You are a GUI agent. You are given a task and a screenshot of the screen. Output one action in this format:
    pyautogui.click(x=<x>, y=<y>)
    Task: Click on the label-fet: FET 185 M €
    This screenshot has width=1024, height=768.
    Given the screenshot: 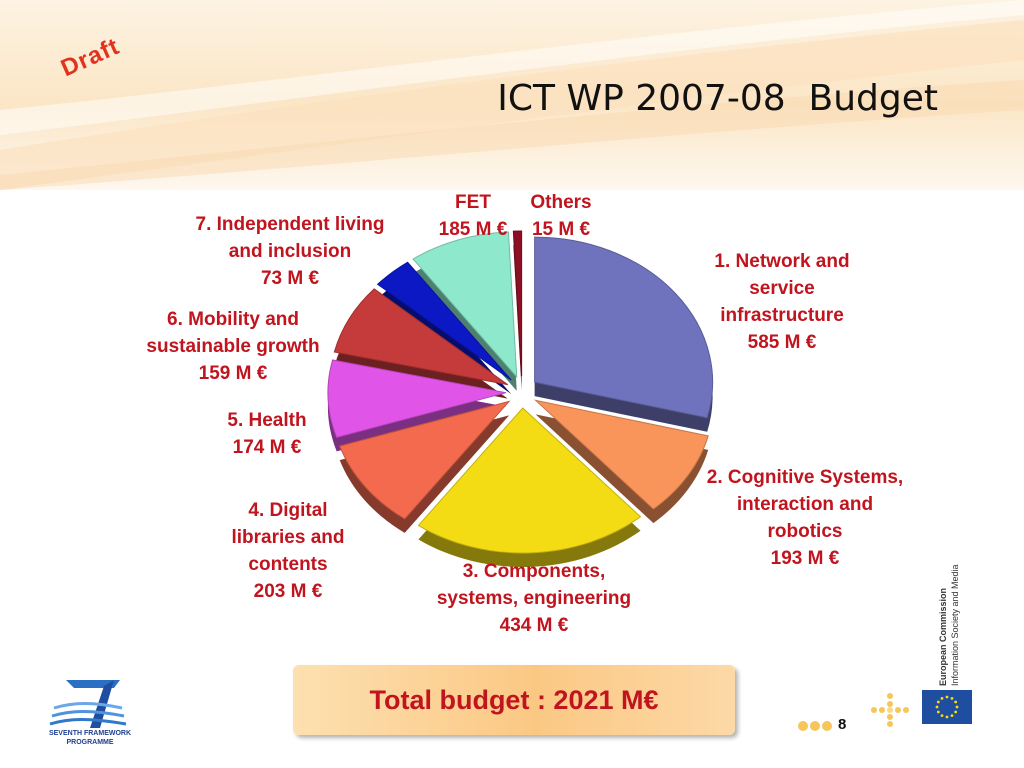 What is the action you would take?
    pyautogui.click(x=473, y=216)
    